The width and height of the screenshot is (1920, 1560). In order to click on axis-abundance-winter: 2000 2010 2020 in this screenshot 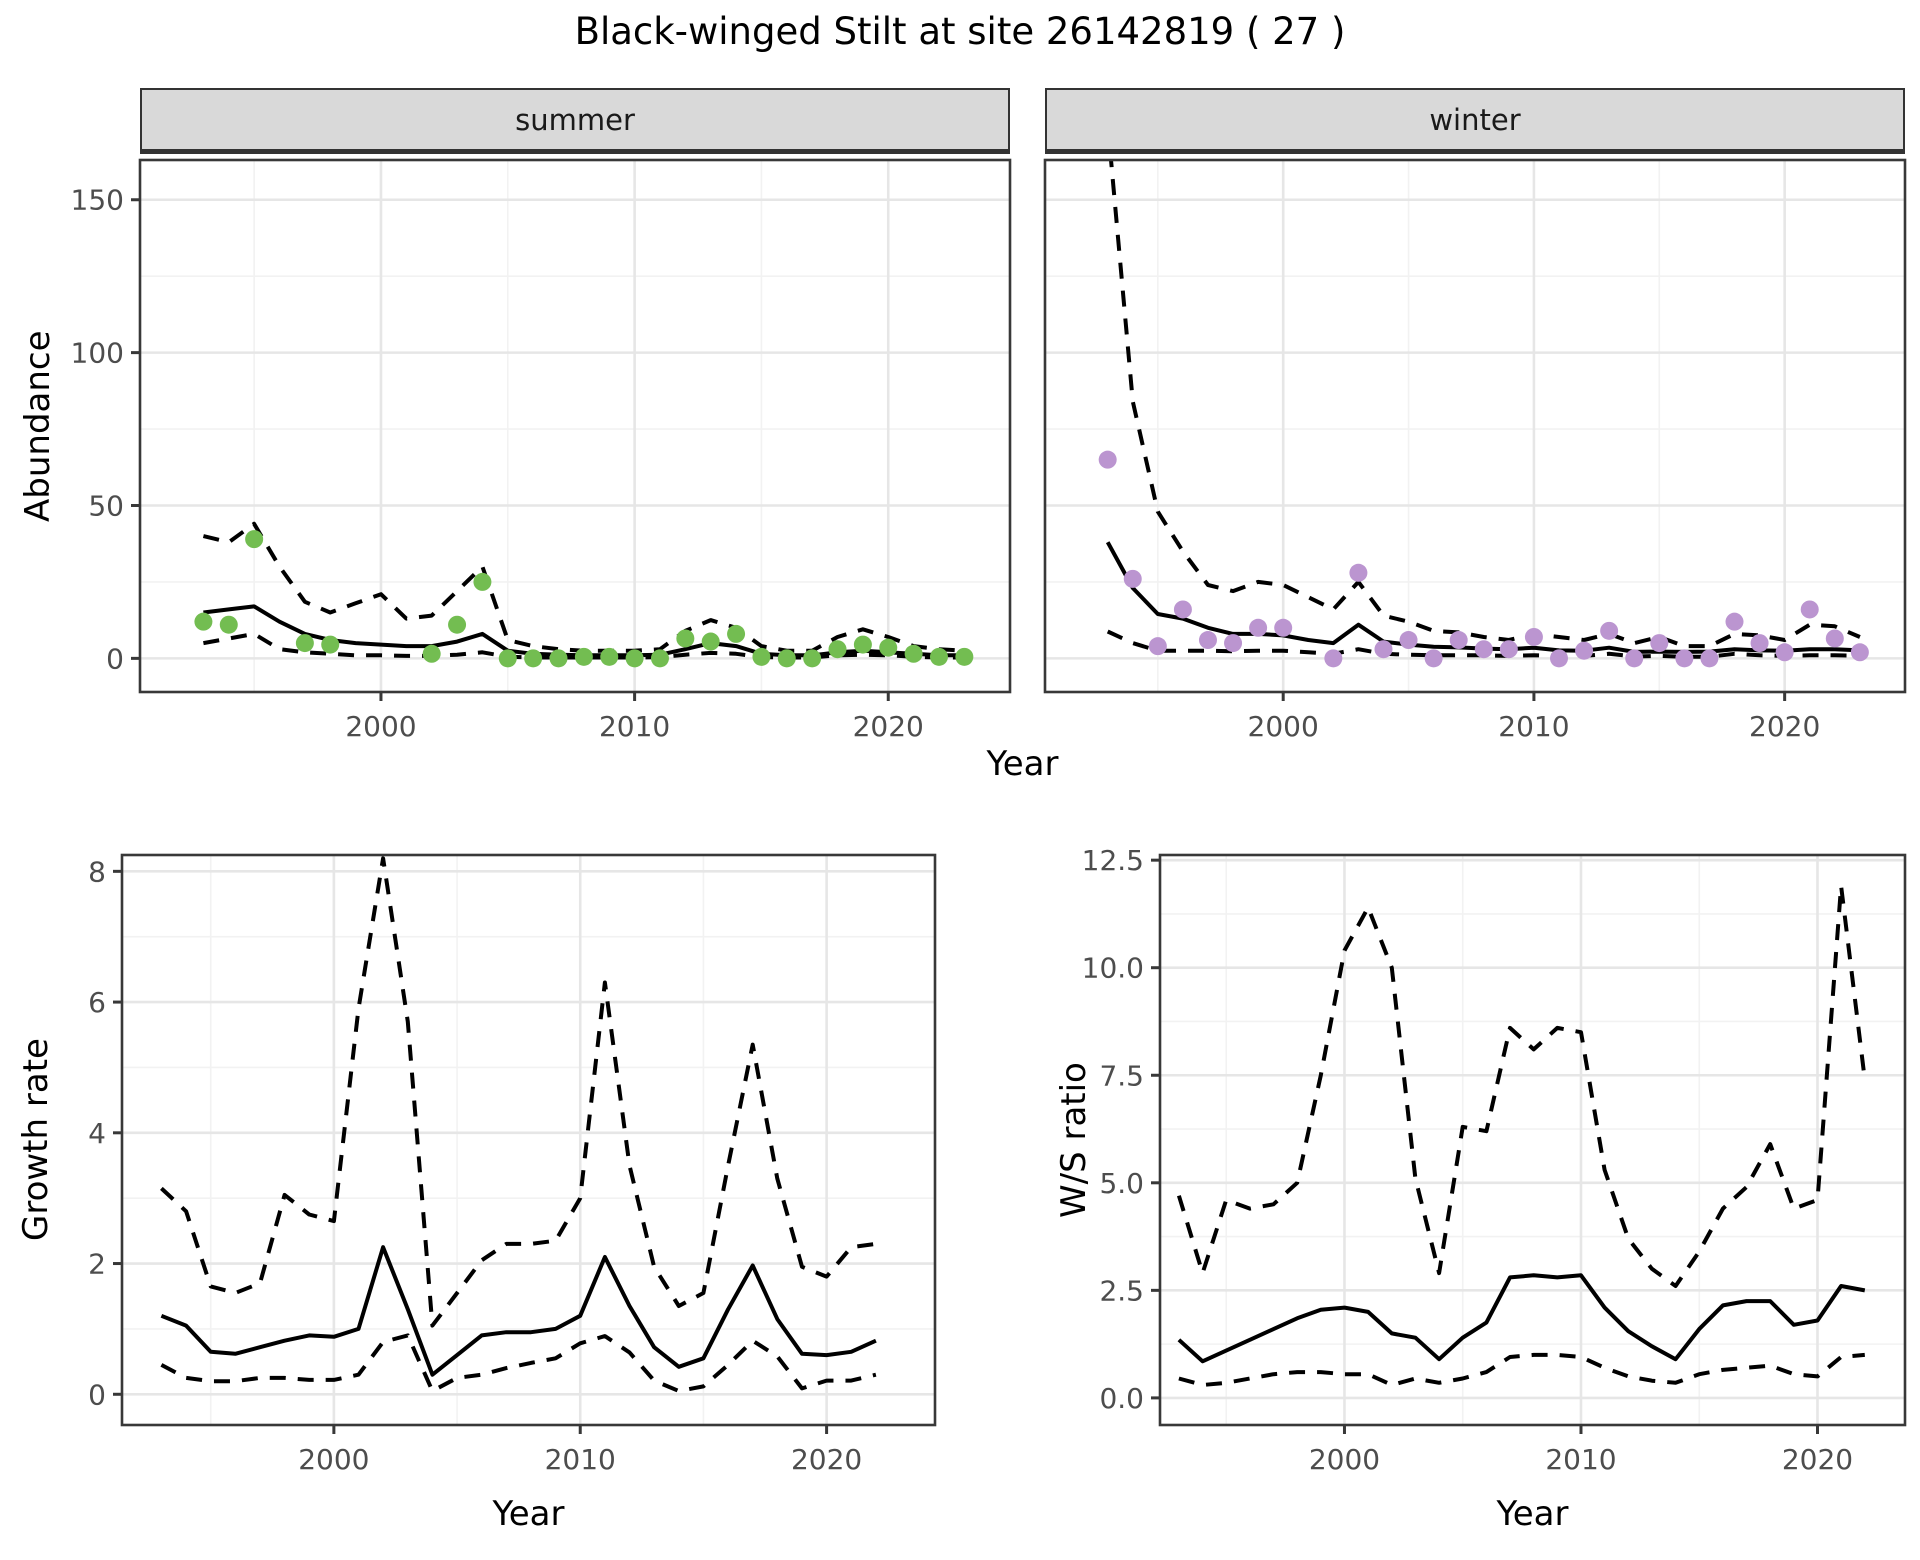, I will do `click(1534, 717)`.